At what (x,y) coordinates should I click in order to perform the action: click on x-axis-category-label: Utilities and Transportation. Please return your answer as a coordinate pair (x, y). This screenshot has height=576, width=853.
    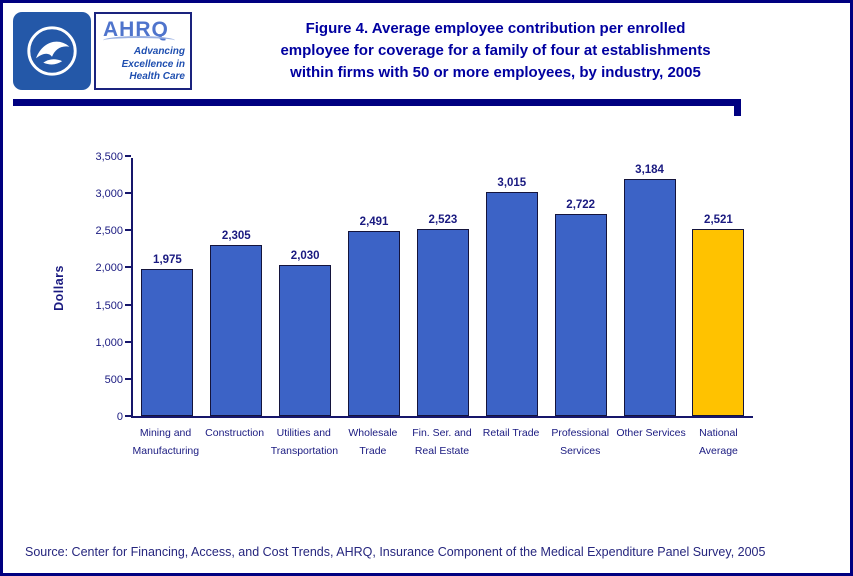
    Looking at the image, I should click on (304, 442).